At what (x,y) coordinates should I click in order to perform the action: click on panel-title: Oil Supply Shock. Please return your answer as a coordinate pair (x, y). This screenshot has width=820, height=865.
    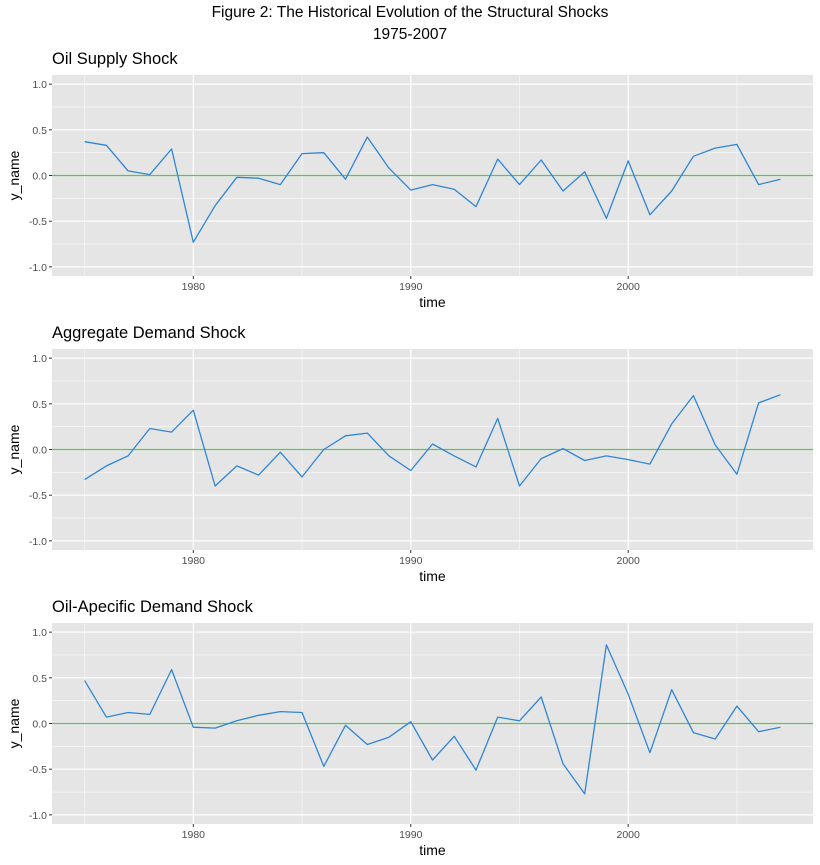
    Looking at the image, I should click on (115, 59).